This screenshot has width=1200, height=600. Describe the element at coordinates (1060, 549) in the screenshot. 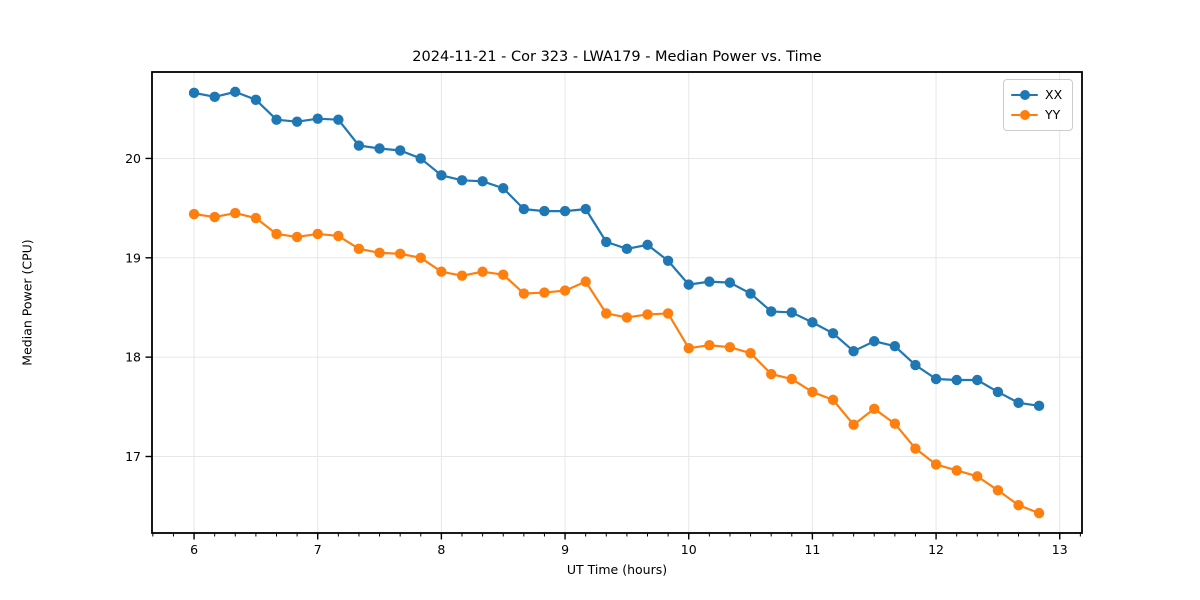

I see `x-tick-label: 13` at that location.